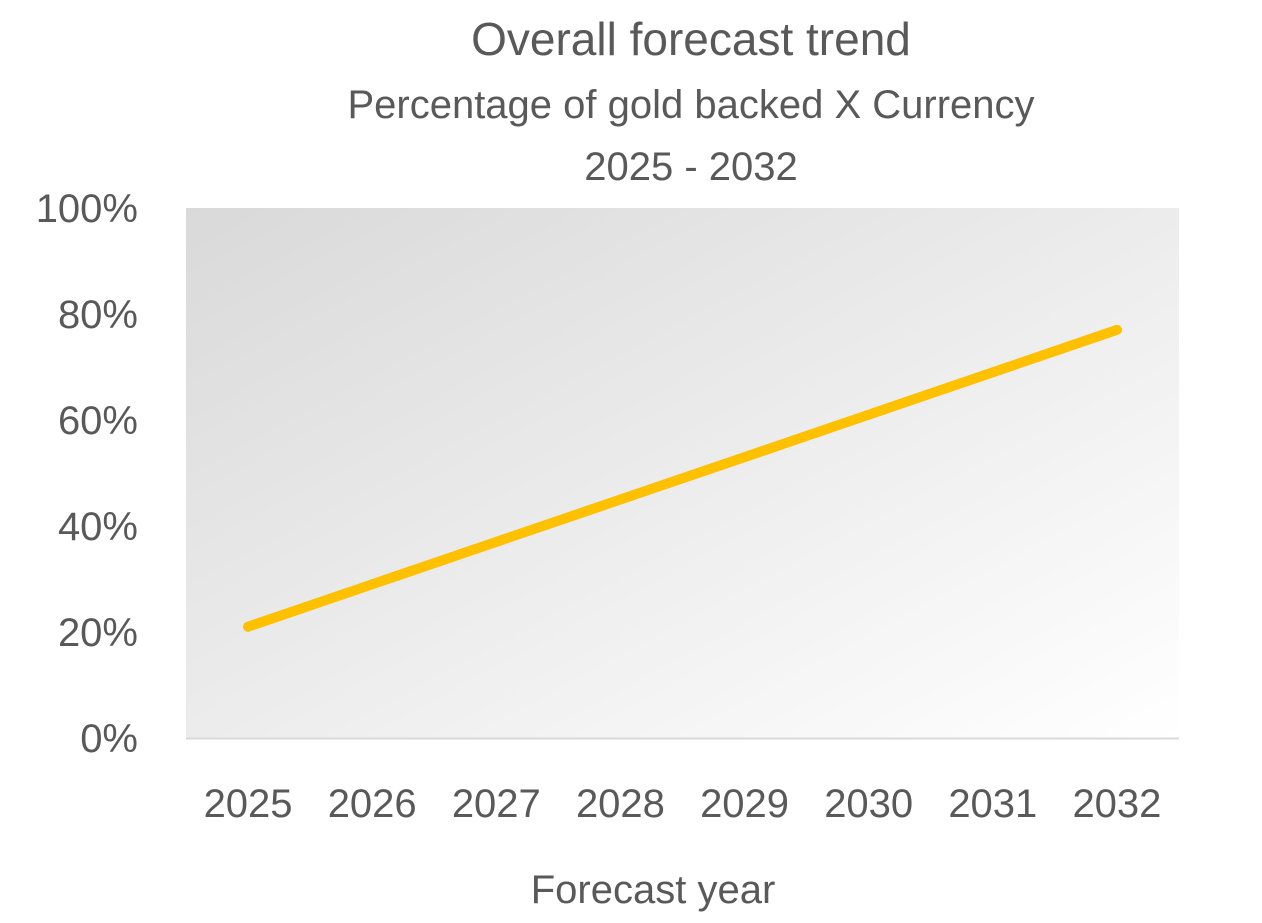 Image resolution: width=1262 pixels, height=923 pixels. What do you see at coordinates (690, 105) in the screenshot?
I see `chart-subtitle-line-1: Percentage of gold backed X Currency` at bounding box center [690, 105].